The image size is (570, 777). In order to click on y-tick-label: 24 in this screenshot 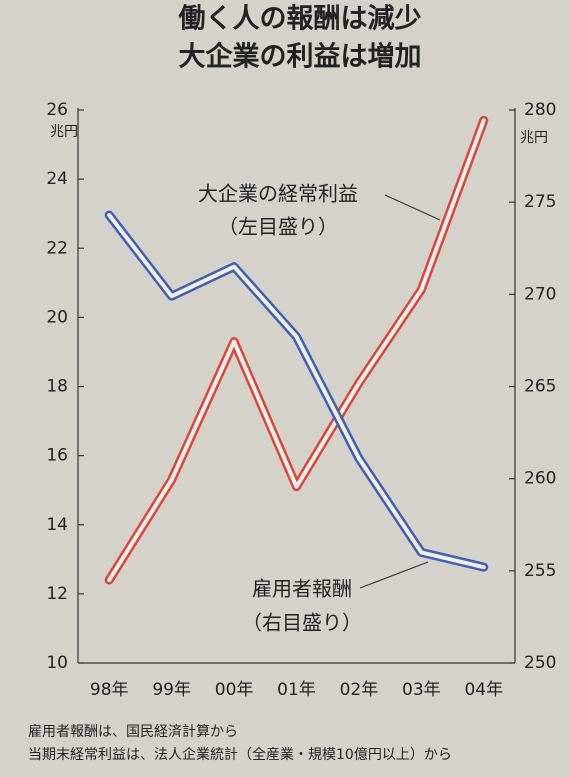, I will do `click(57, 179)`.